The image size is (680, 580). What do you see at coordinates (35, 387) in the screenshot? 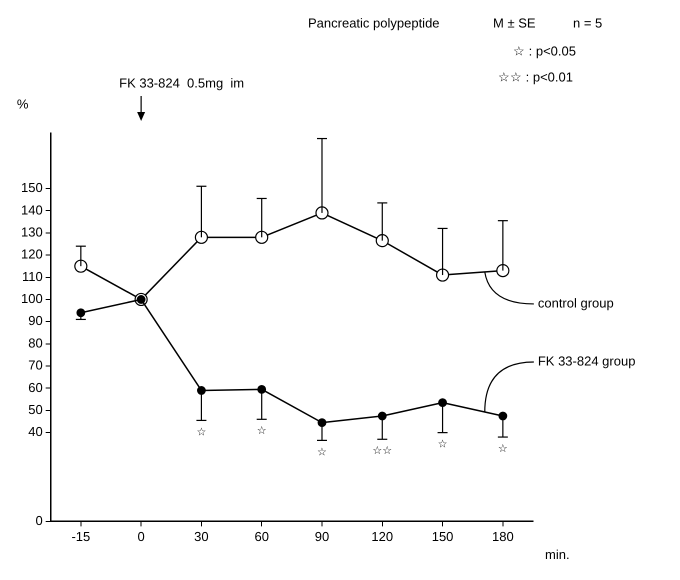
I see `y-tick-label: 60` at bounding box center [35, 387].